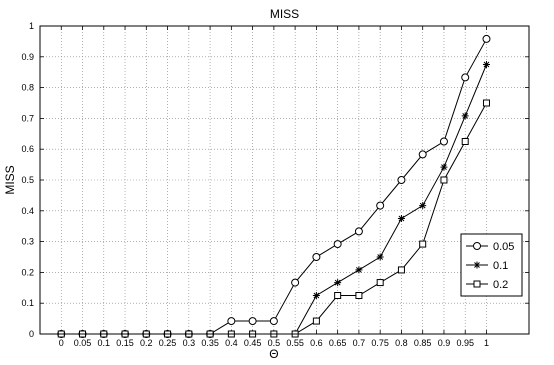 Image resolution: width=554 pixels, height=365 pixels. I want to click on y-tick-label: 0.7, so click(27, 118).